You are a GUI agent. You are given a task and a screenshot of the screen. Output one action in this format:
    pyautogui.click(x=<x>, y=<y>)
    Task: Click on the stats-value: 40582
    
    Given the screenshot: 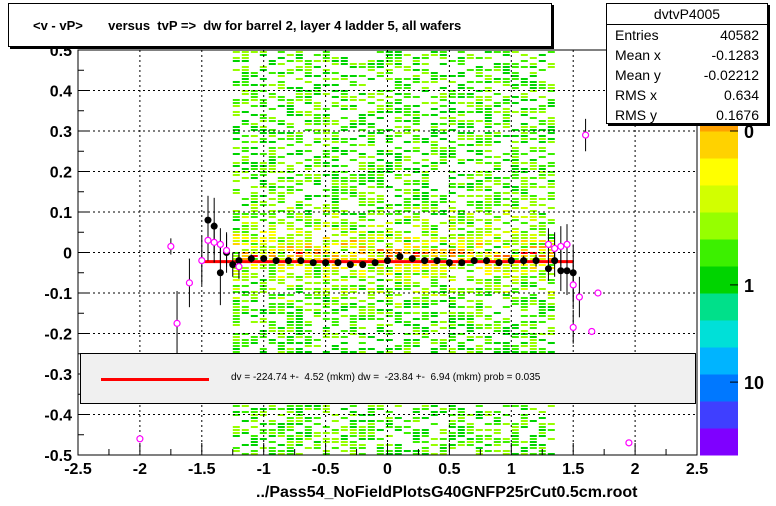 What is the action you would take?
    pyautogui.click(x=739, y=35)
    